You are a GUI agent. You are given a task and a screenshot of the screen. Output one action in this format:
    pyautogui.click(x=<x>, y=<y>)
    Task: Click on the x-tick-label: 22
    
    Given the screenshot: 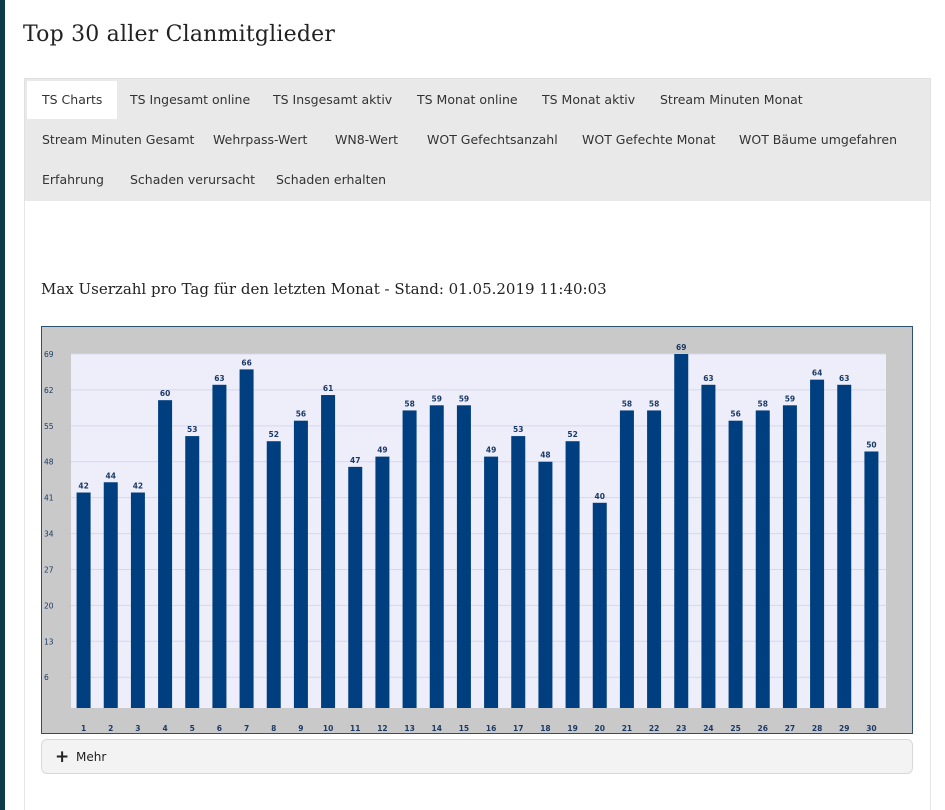 What is the action you would take?
    pyautogui.click(x=654, y=728)
    